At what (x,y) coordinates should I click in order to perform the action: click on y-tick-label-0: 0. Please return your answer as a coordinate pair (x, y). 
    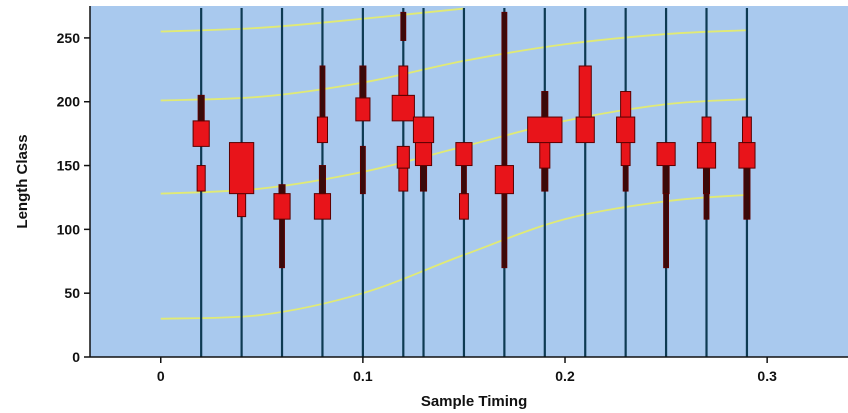
    Looking at the image, I should click on (76, 357).